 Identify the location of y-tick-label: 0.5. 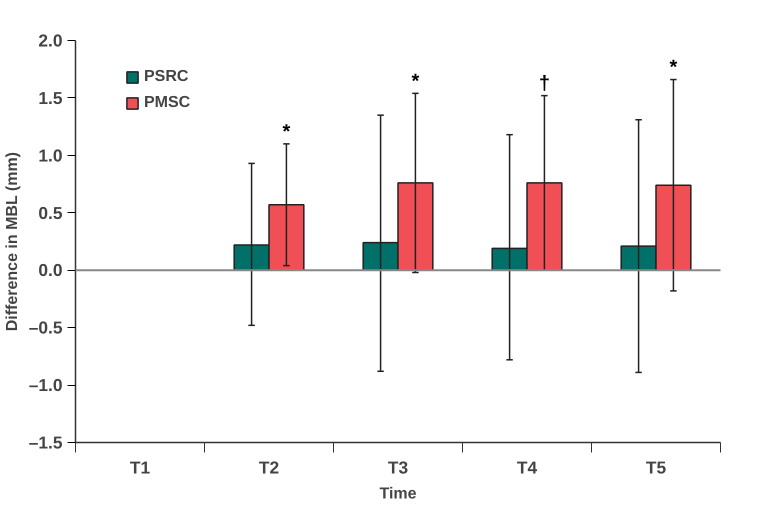
(50, 212).